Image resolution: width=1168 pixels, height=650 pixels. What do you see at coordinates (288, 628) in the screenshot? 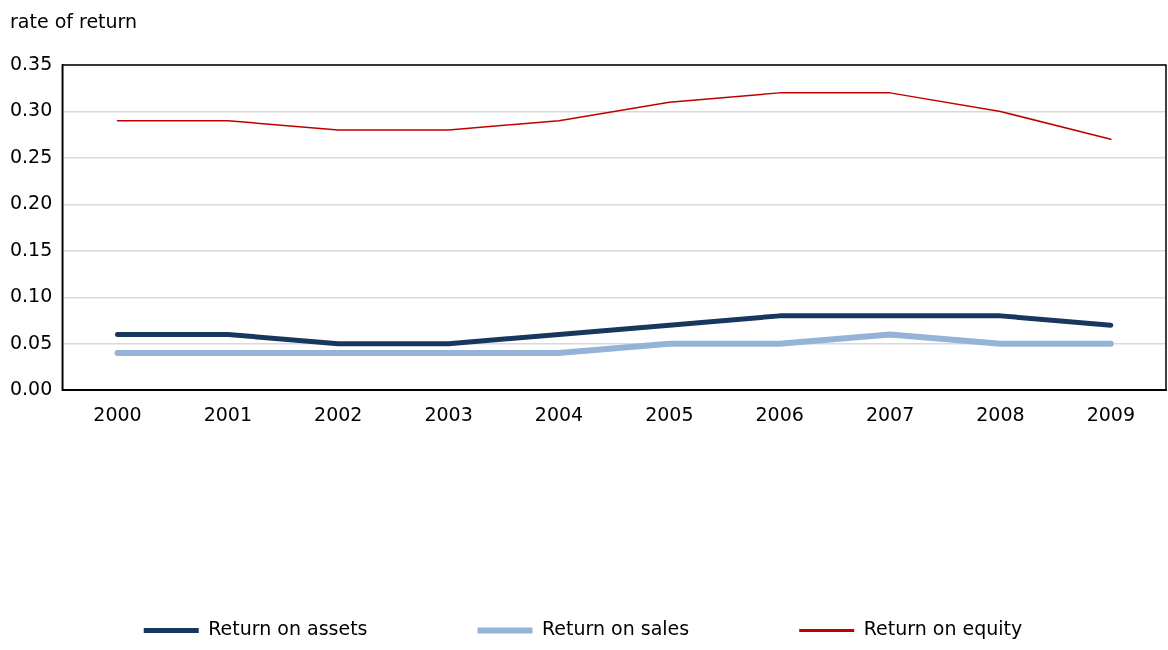
I see `legend-label: Return on assets` at bounding box center [288, 628].